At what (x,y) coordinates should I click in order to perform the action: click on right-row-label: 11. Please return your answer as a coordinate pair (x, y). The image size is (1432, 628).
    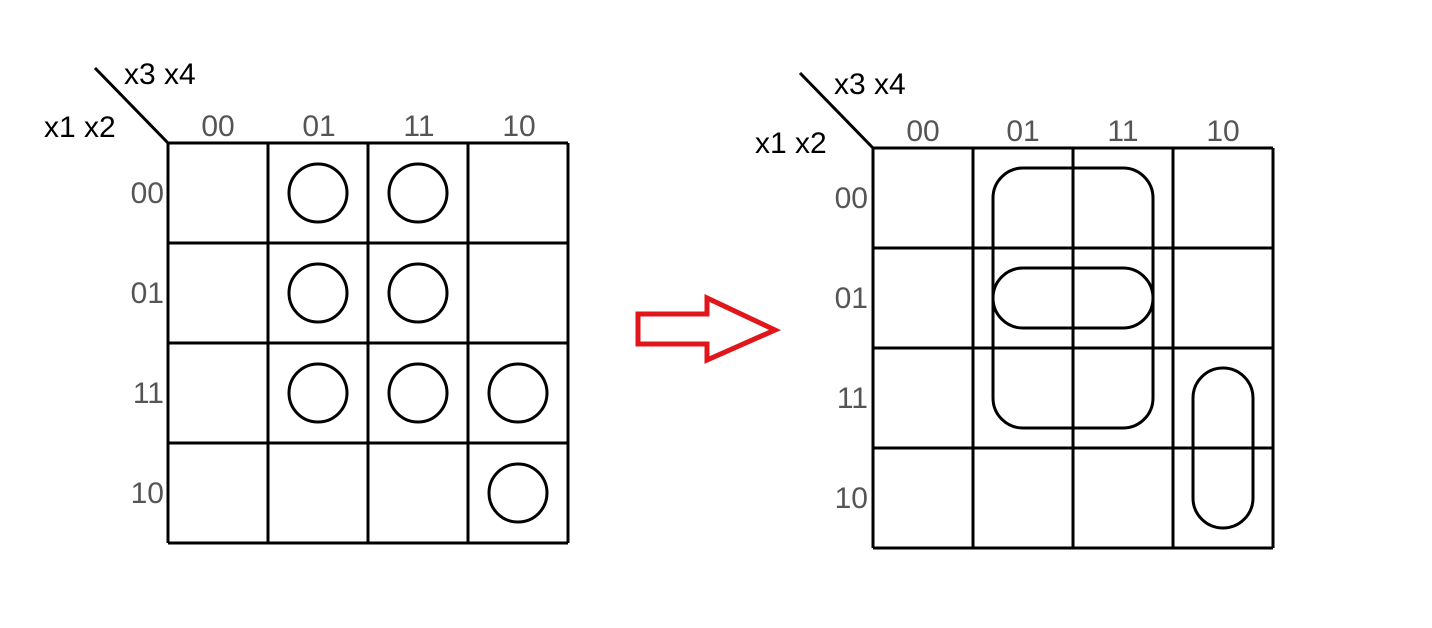
    Looking at the image, I should click on (852, 398).